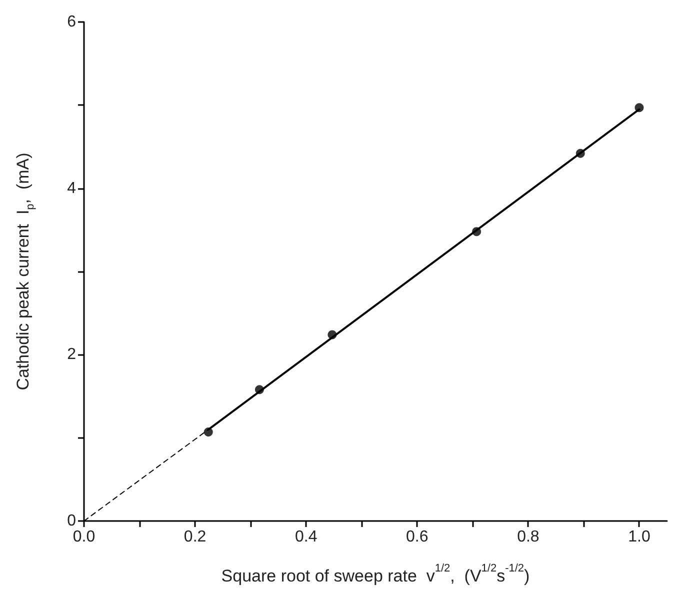 This screenshot has height=603, width=693. What do you see at coordinates (25, 271) in the screenshot?
I see `y-axis-title: Cathodic peak current Ip, (mA)` at bounding box center [25, 271].